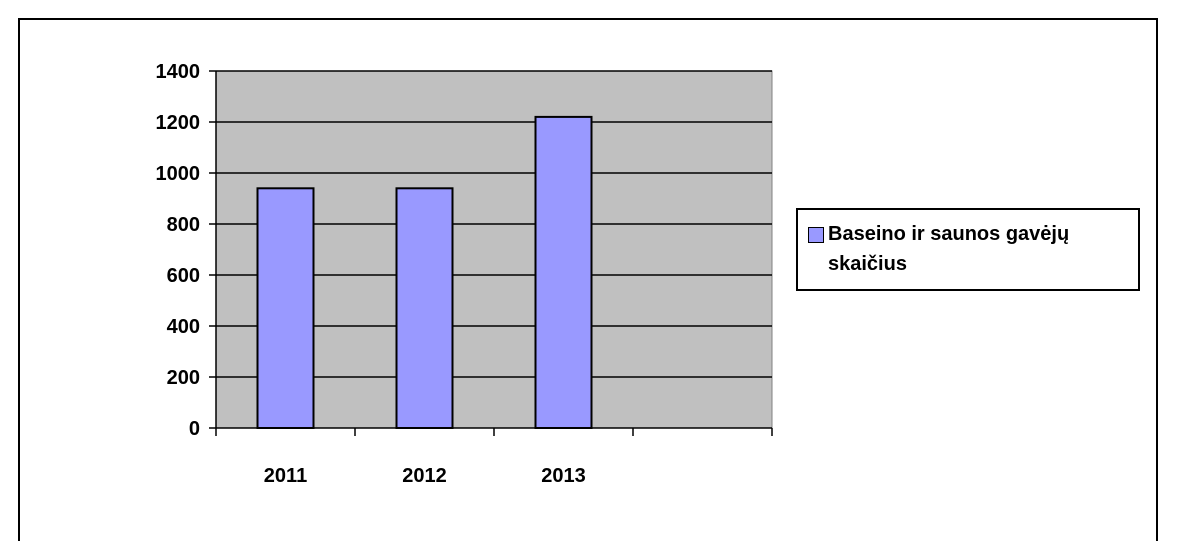 The width and height of the screenshot is (1178, 541). I want to click on y-tick-label: 800, so click(183, 225).